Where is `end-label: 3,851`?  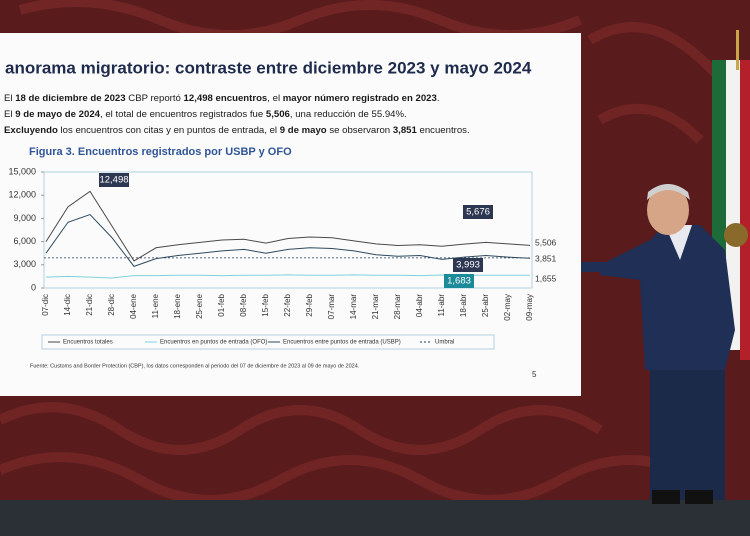 end-label: 3,851 is located at coordinates (546, 258).